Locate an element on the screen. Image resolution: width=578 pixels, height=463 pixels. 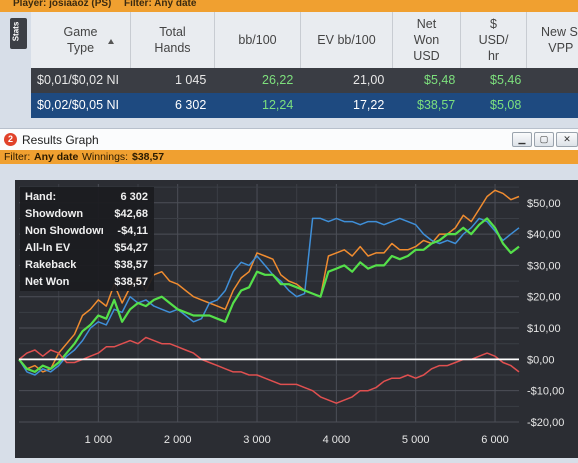
window-title: Results Graph is located at coordinates (60, 140).